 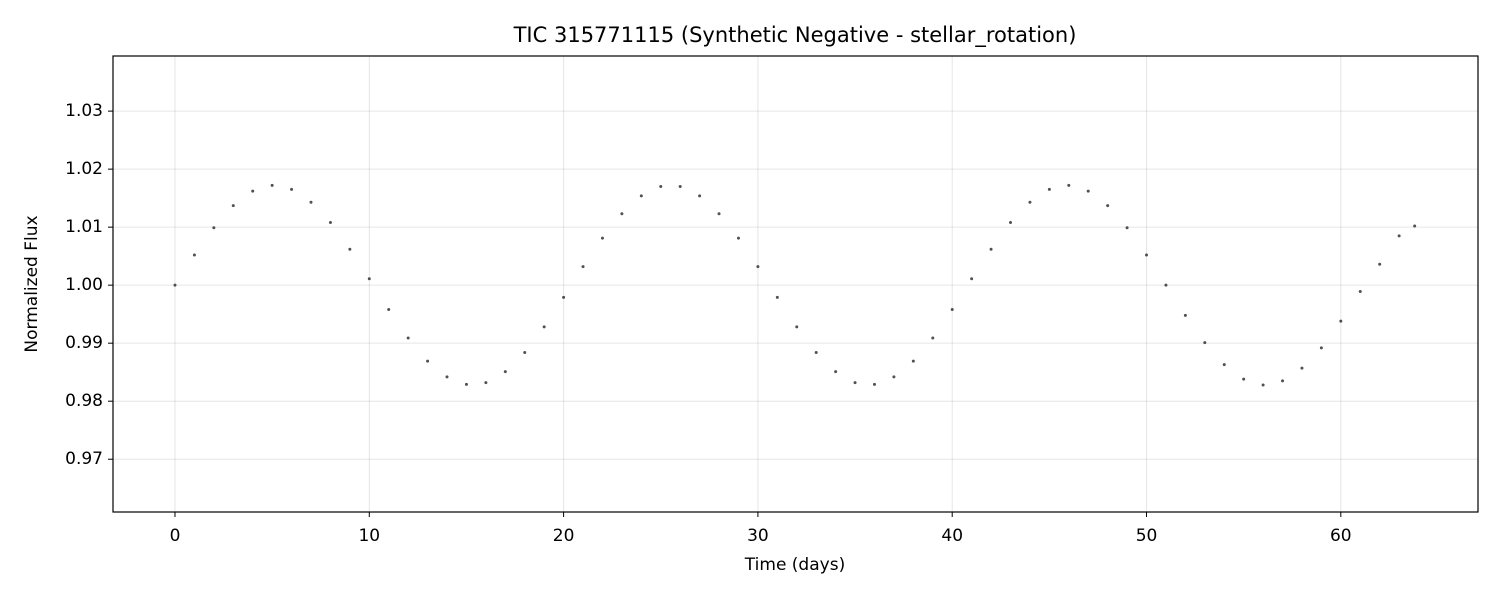 What do you see at coordinates (794, 565) in the screenshot?
I see `x-axis-label: Time (days)` at bounding box center [794, 565].